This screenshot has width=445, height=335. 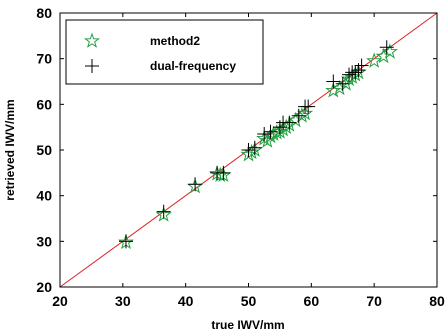 What do you see at coordinates (175, 41) in the screenshot?
I see `legend-label-method2: method2` at bounding box center [175, 41].